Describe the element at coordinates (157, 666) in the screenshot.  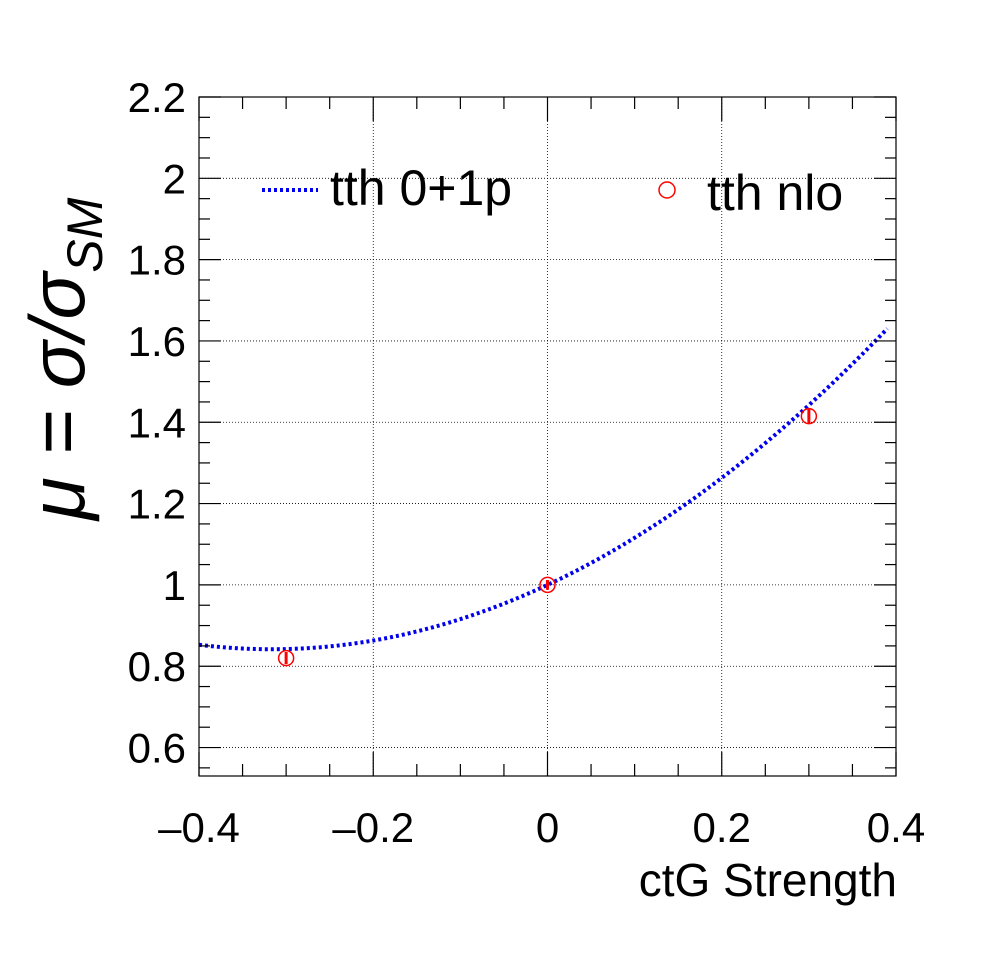
I see `y-tick-label-1: 0.8` at that location.